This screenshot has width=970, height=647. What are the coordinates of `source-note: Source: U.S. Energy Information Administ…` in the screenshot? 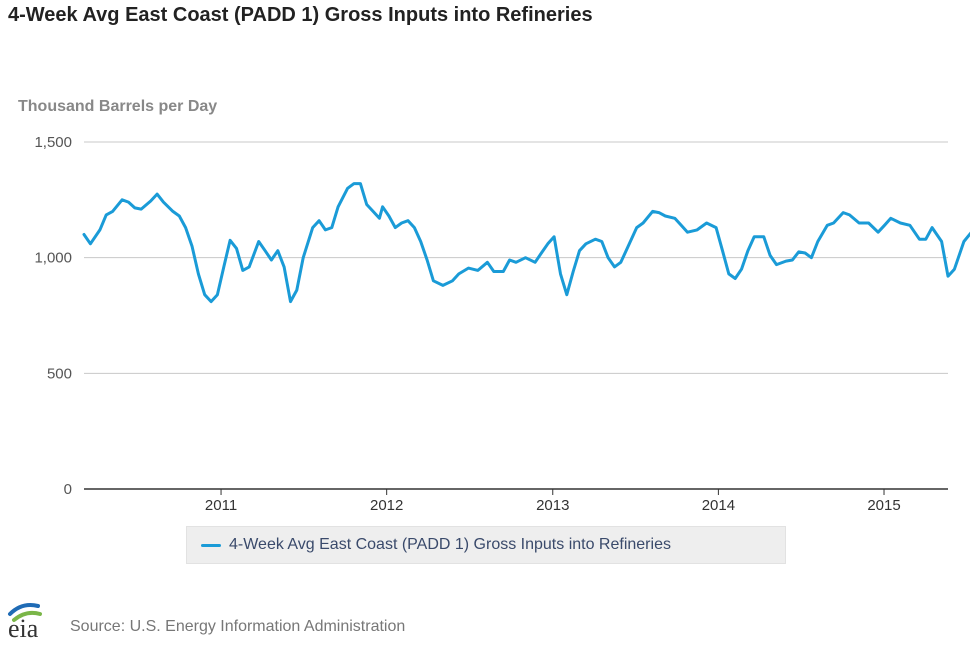 It's located at (238, 626).